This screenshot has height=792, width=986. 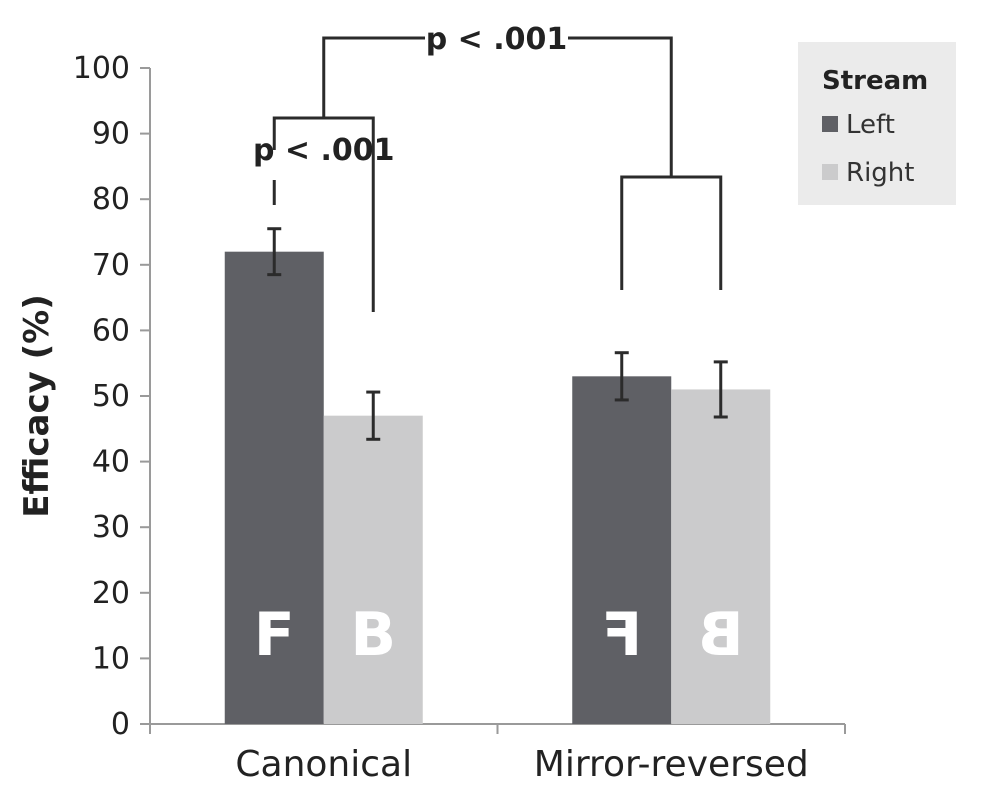 What do you see at coordinates (111, 527) in the screenshot?
I see `y-tick-label: 30` at bounding box center [111, 527].